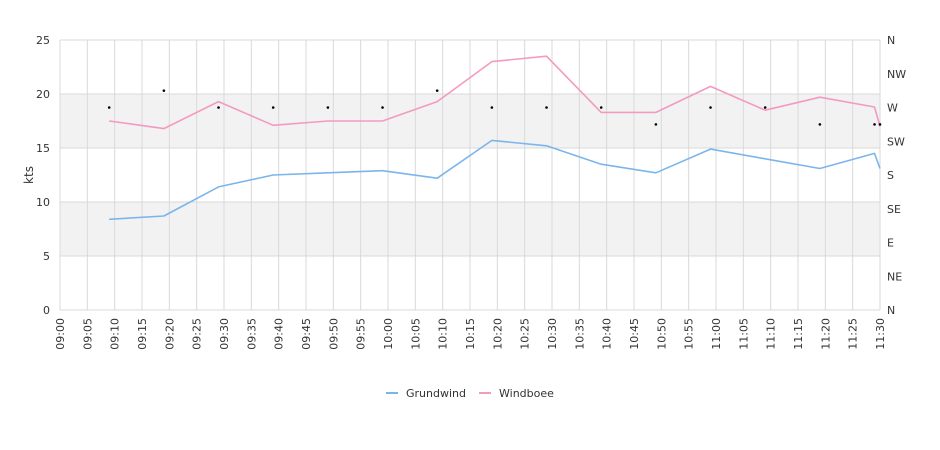 The image size is (940, 450). Describe the element at coordinates (743, 334) in the screenshot. I see `x-tick-label: 11:05` at that location.